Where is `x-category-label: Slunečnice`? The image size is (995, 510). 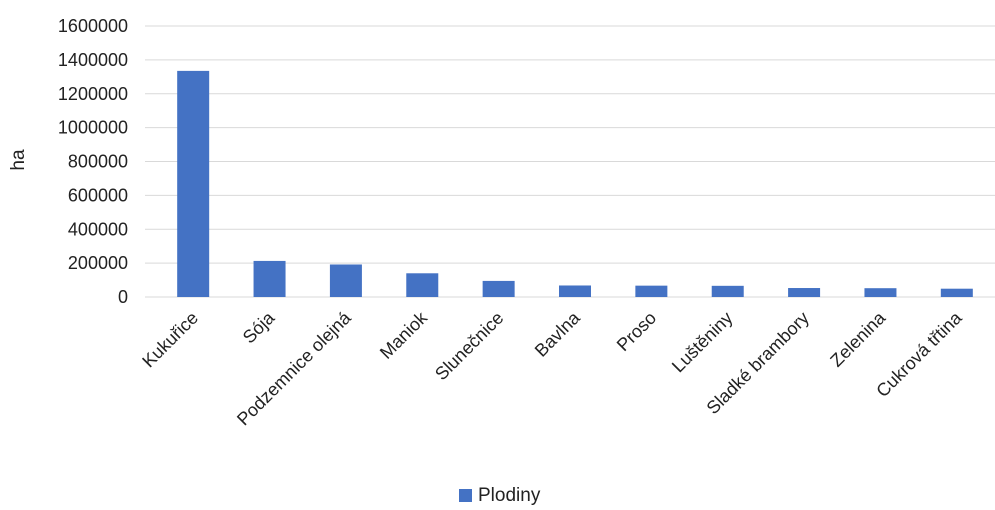 x-category-label: Slunečnice is located at coordinates (469, 346).